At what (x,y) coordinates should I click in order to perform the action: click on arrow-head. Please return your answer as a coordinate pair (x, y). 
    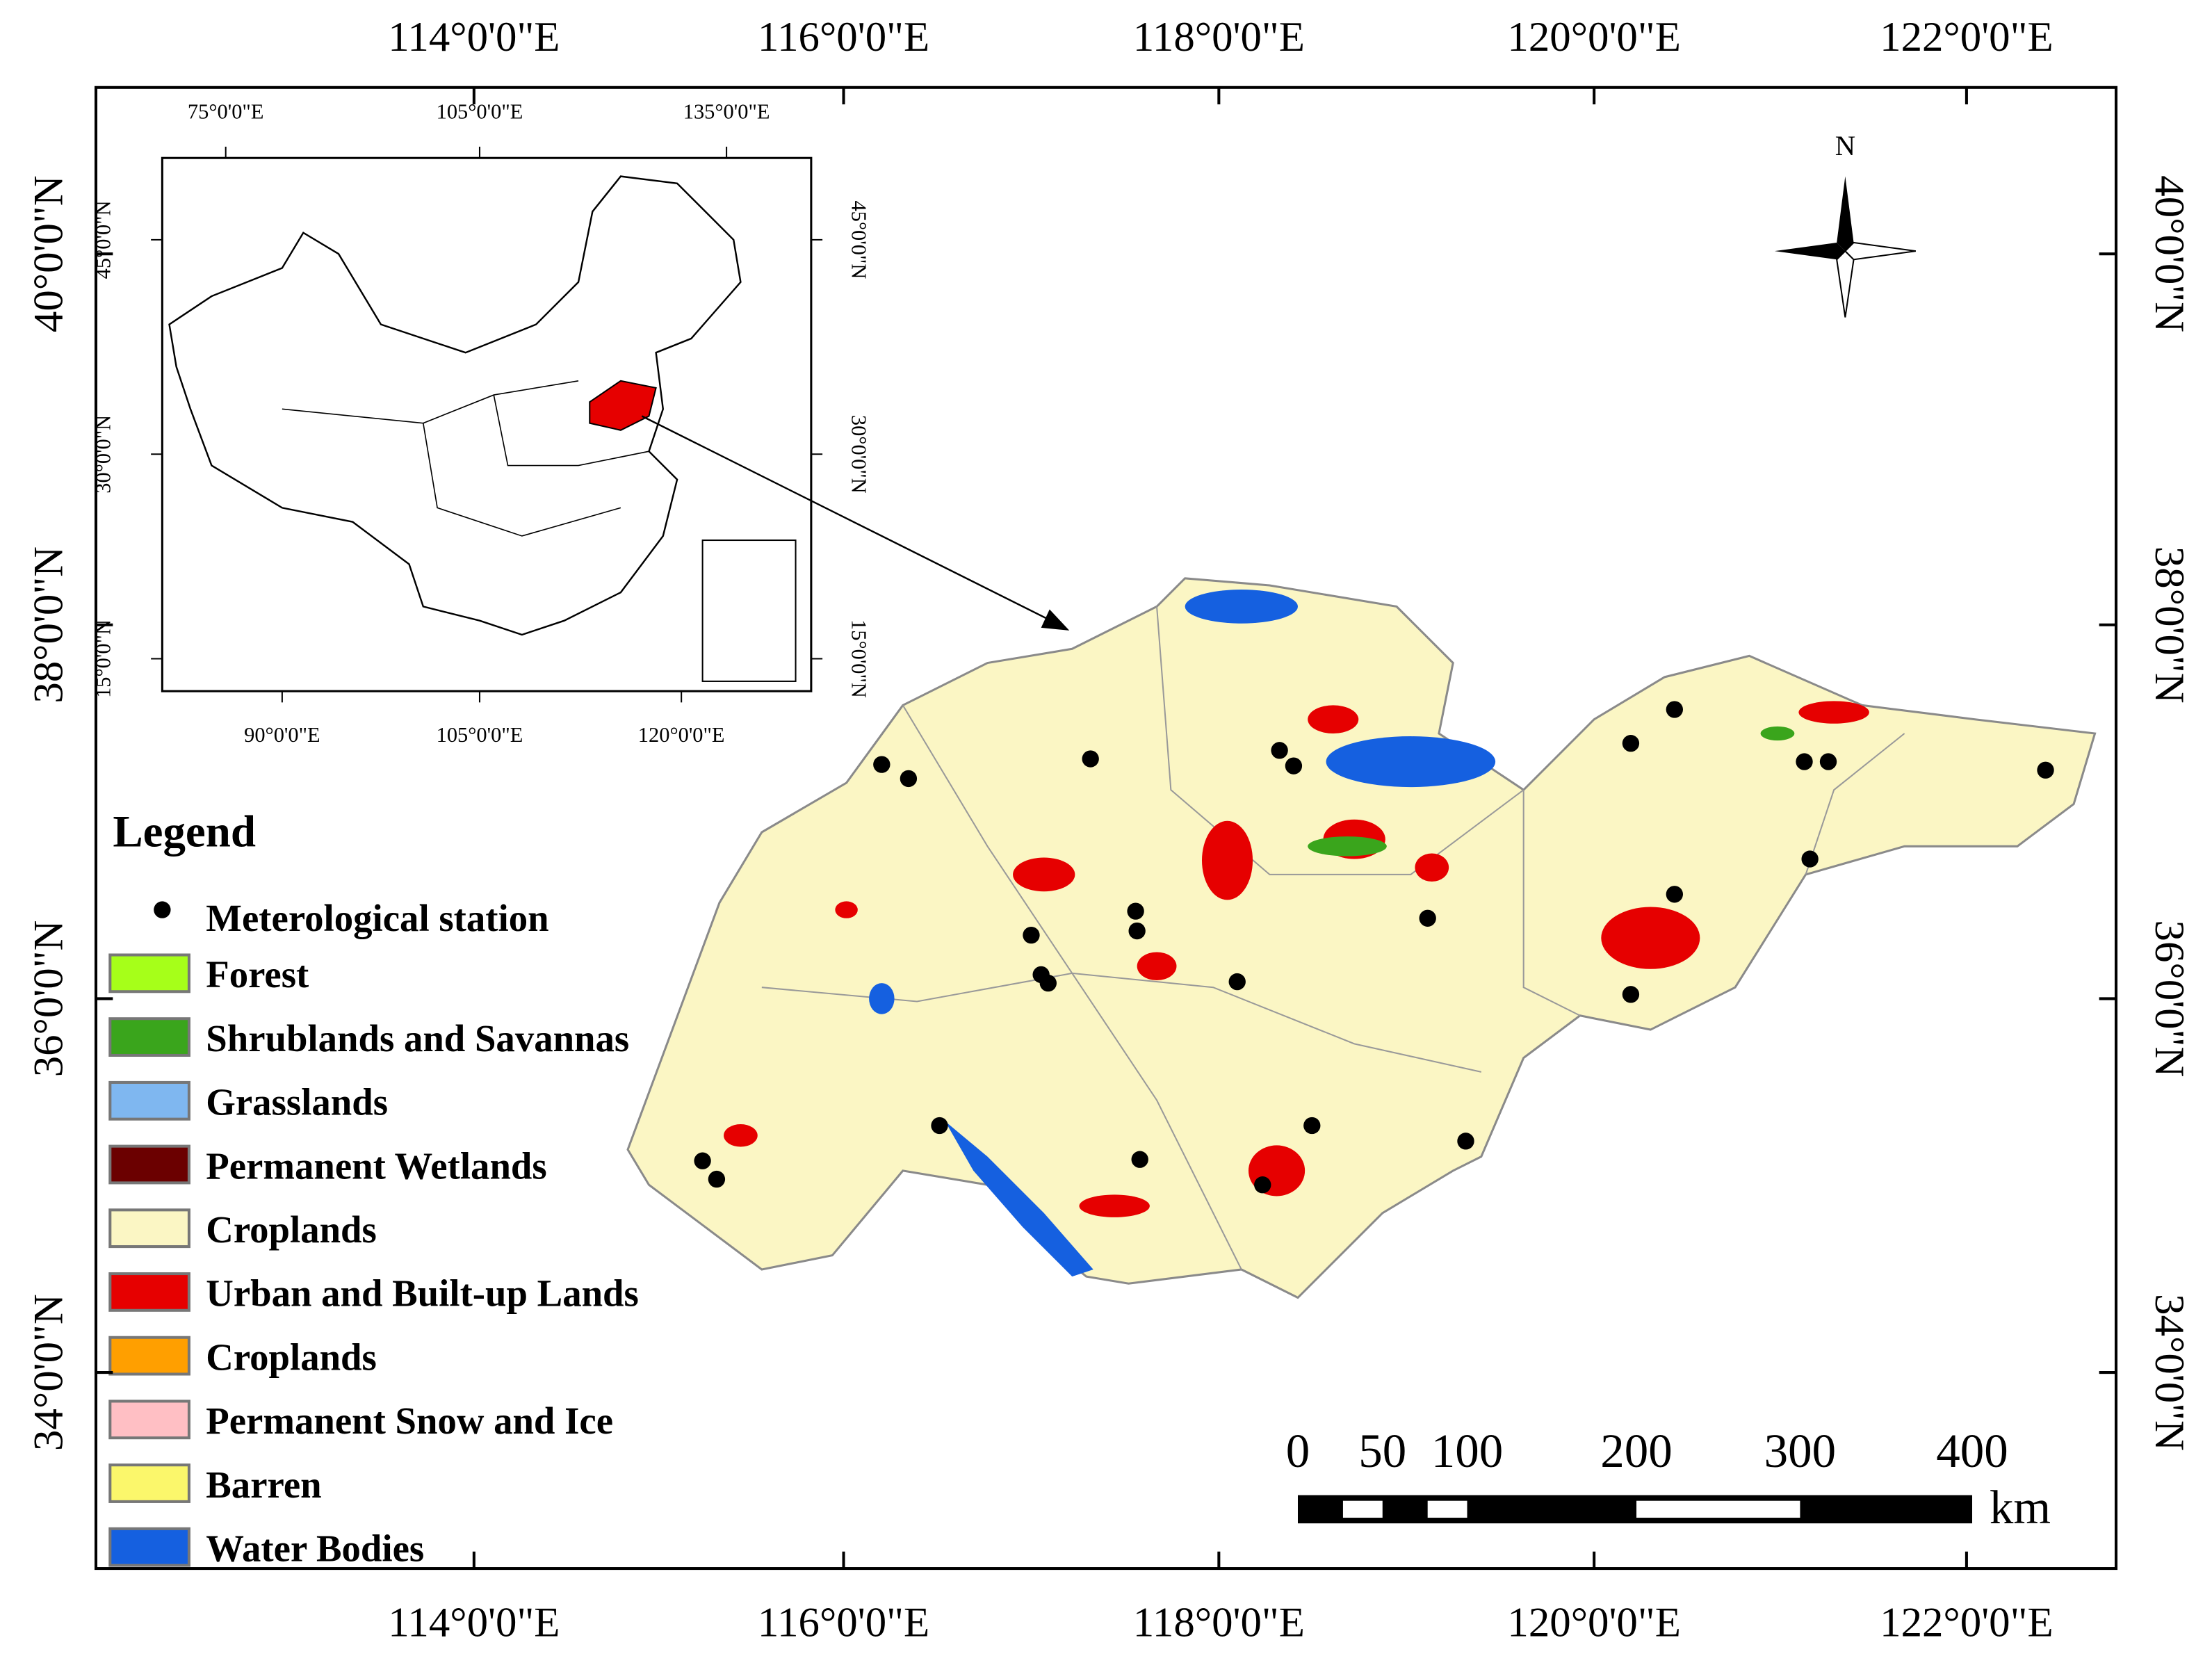
    Looking at the image, I should click on (1055, 620).